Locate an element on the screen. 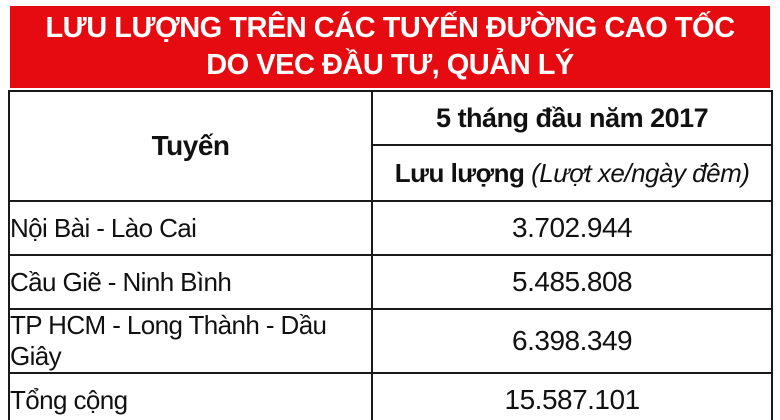 This screenshot has height=420, width=780. total-value-cell: 15.587.101 is located at coordinates (572, 396).